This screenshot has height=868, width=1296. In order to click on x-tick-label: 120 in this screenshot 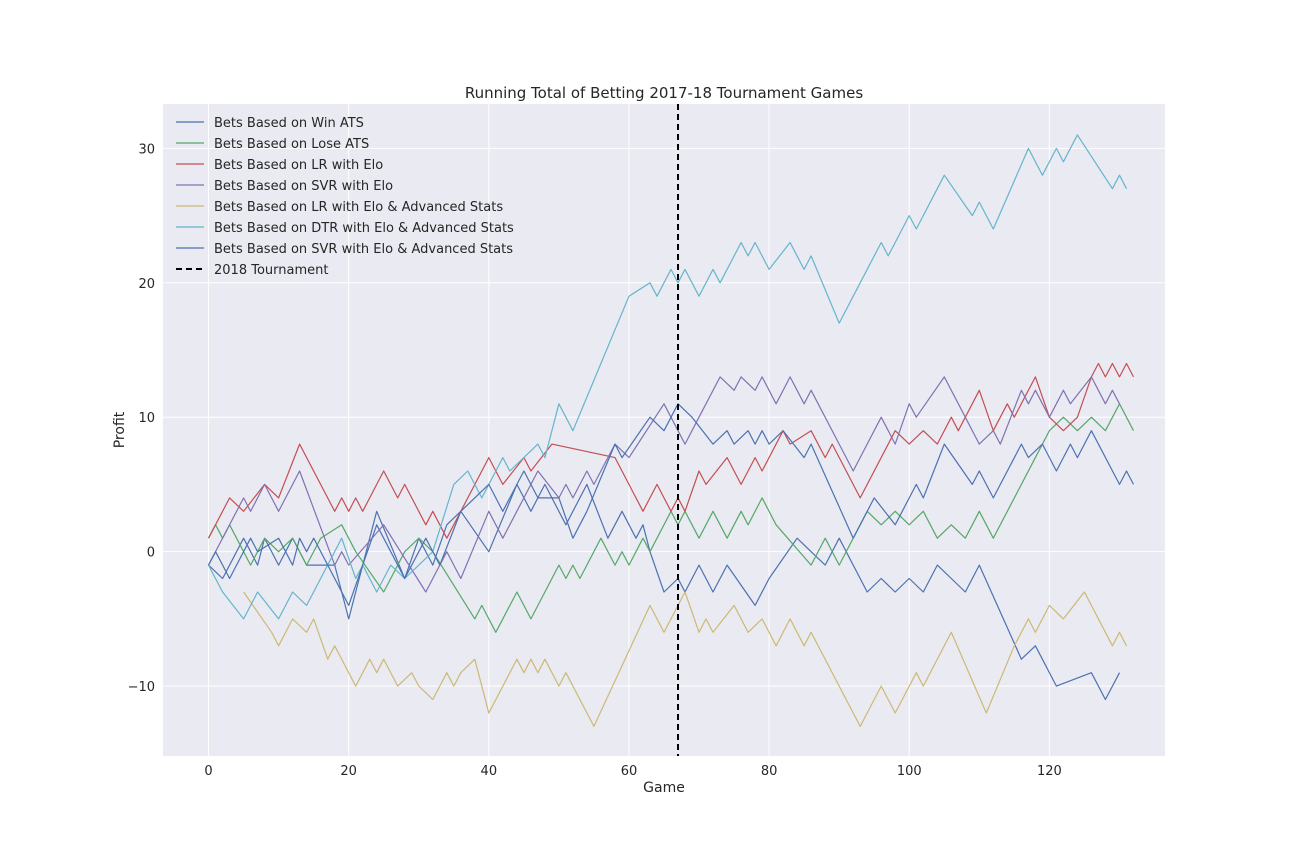, I will do `click(1049, 771)`.